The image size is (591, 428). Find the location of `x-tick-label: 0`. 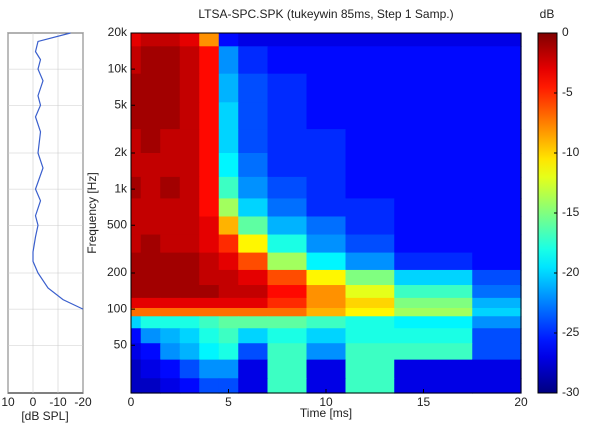

x-tick-label: 0 is located at coordinates (131, 402).